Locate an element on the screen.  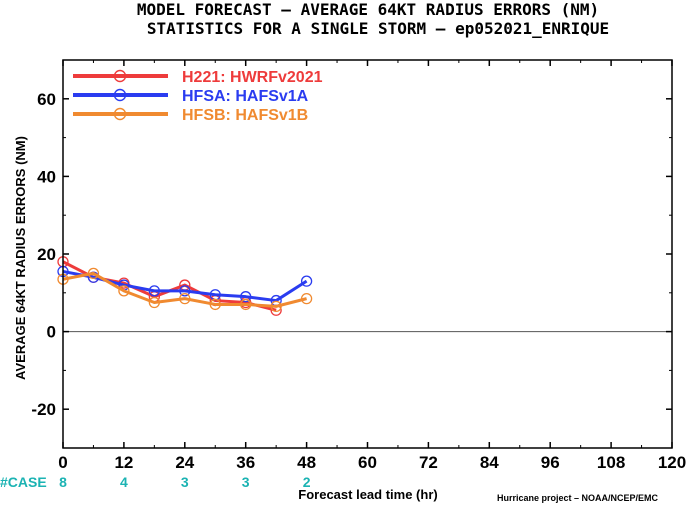
case-label: #CASE is located at coordinates (23, 482).